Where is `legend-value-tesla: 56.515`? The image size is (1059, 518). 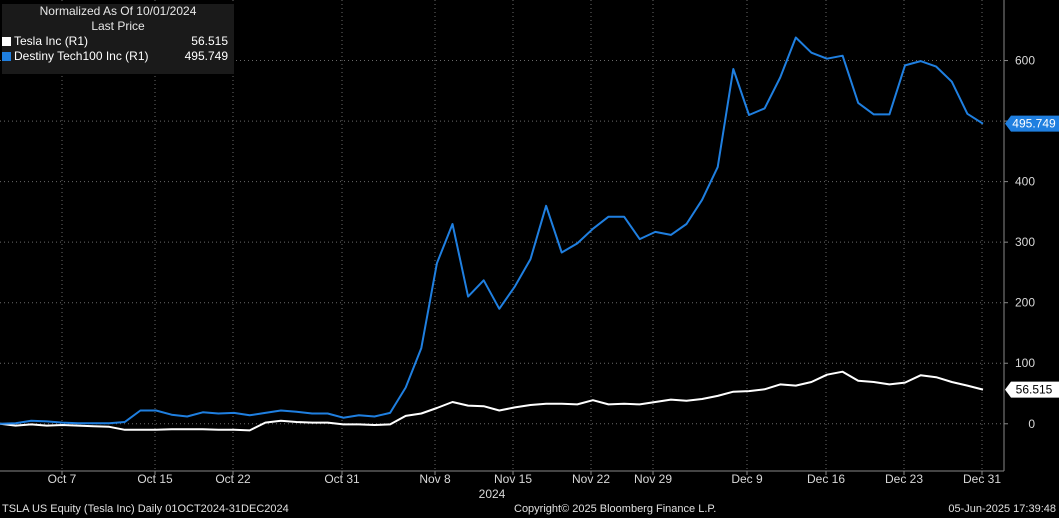 legend-value-tesla: 56.515 is located at coordinates (209, 41).